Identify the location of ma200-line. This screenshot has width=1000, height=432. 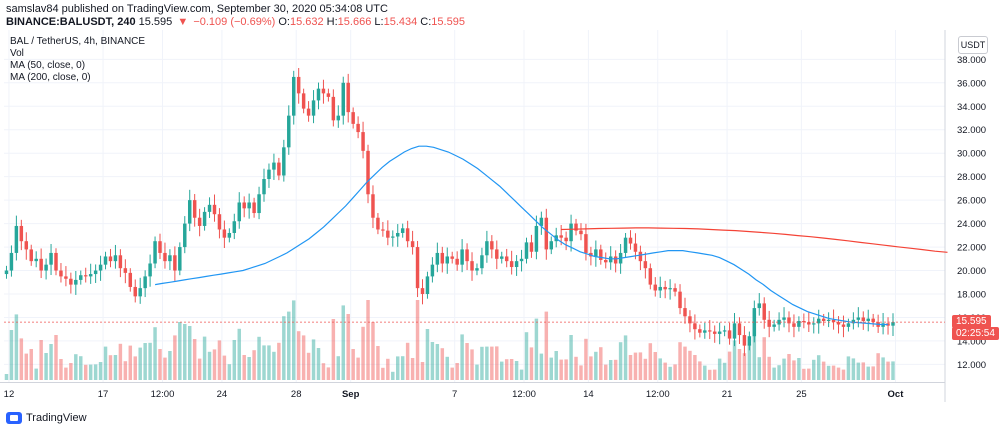
(754, 240).